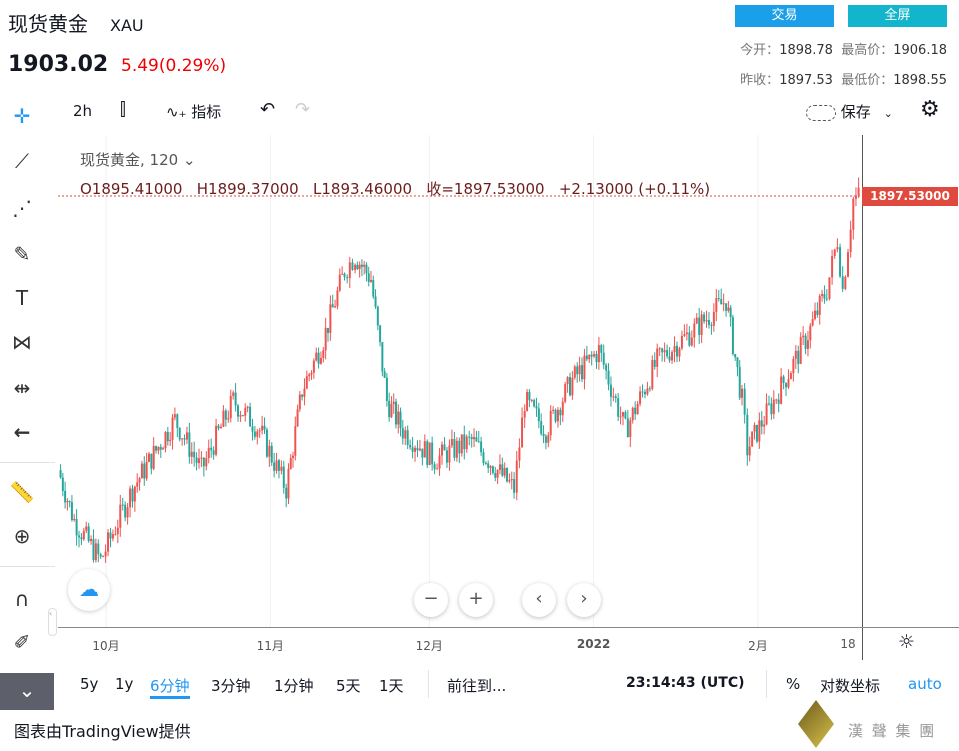 The image size is (959, 751). What do you see at coordinates (22, 642) in the screenshot?
I see `lock-drawing-icon: ✐` at bounding box center [22, 642].